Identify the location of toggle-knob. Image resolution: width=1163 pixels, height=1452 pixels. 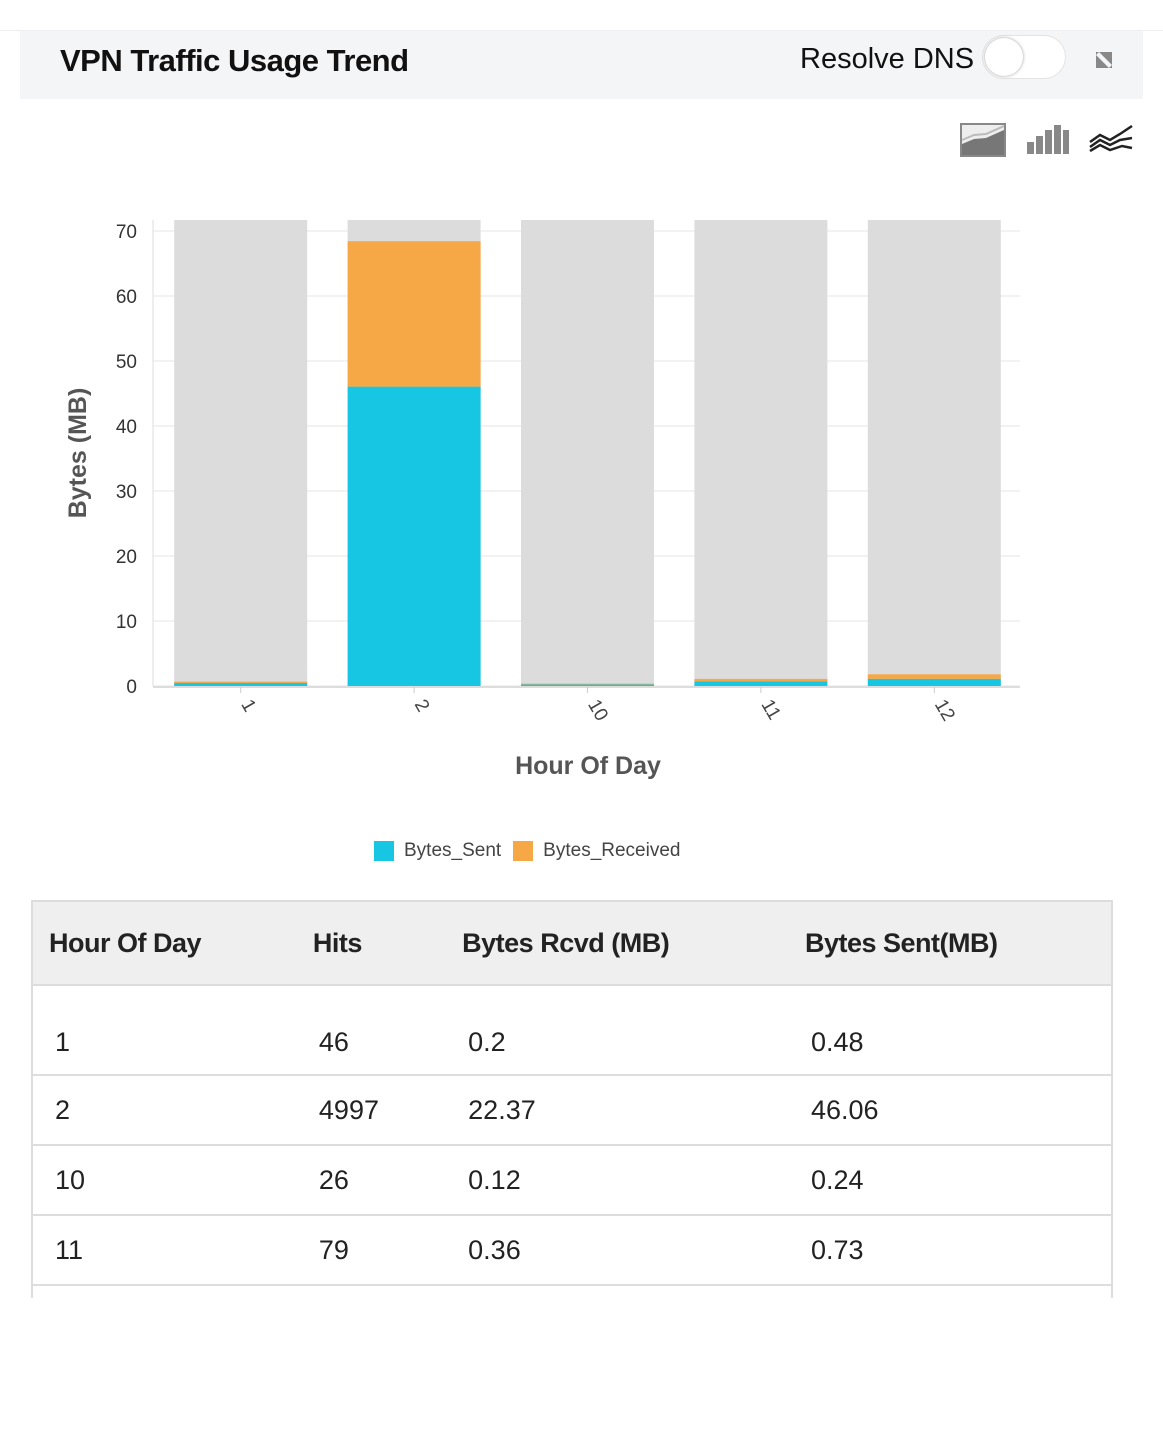
(1004, 57).